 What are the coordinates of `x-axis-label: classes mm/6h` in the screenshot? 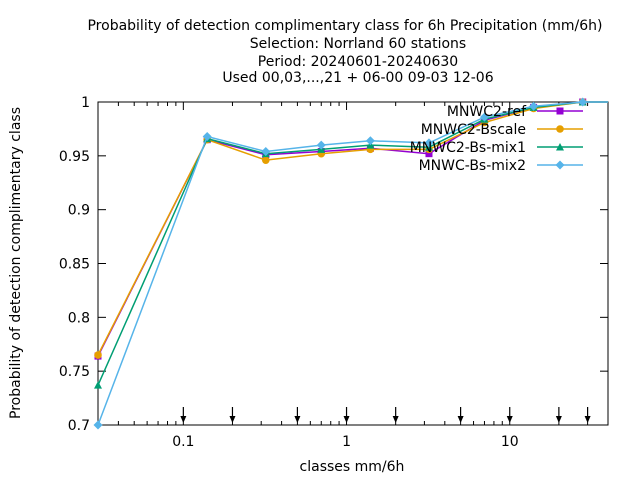 It's located at (352, 467).